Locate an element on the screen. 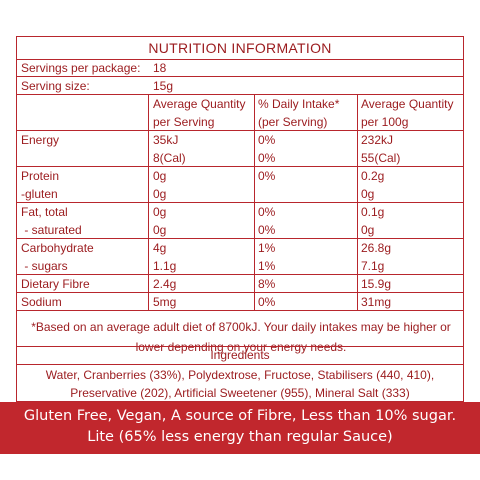 The width and height of the screenshot is (480, 480). per-serving-value: 4g is located at coordinates (160, 248).